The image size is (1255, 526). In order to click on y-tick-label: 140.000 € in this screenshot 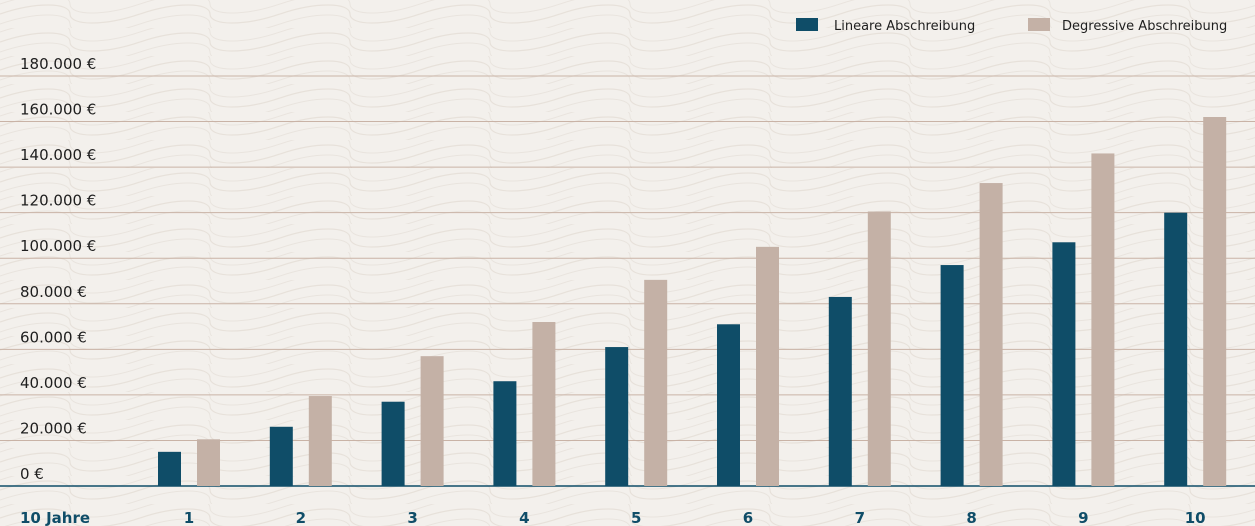, I will do `click(58, 155)`.